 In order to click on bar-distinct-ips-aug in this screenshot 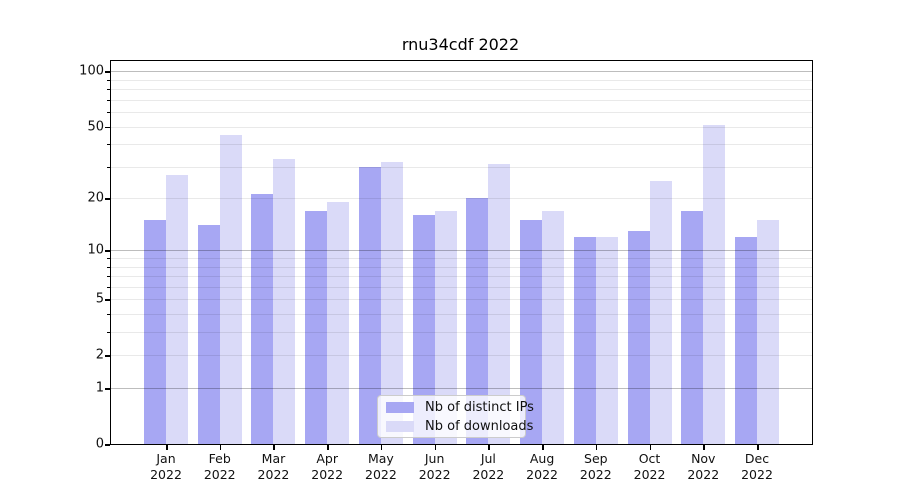, I will do `click(531, 332)`.